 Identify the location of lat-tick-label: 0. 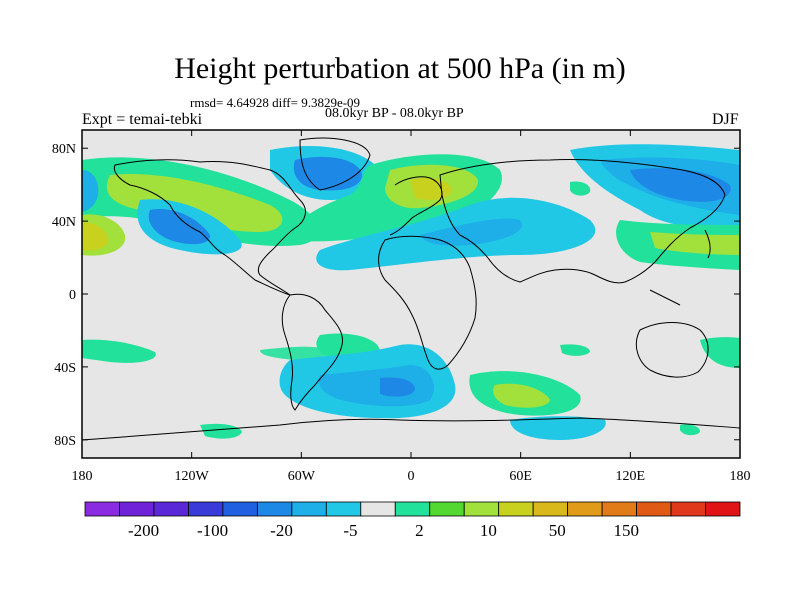
(72, 295).